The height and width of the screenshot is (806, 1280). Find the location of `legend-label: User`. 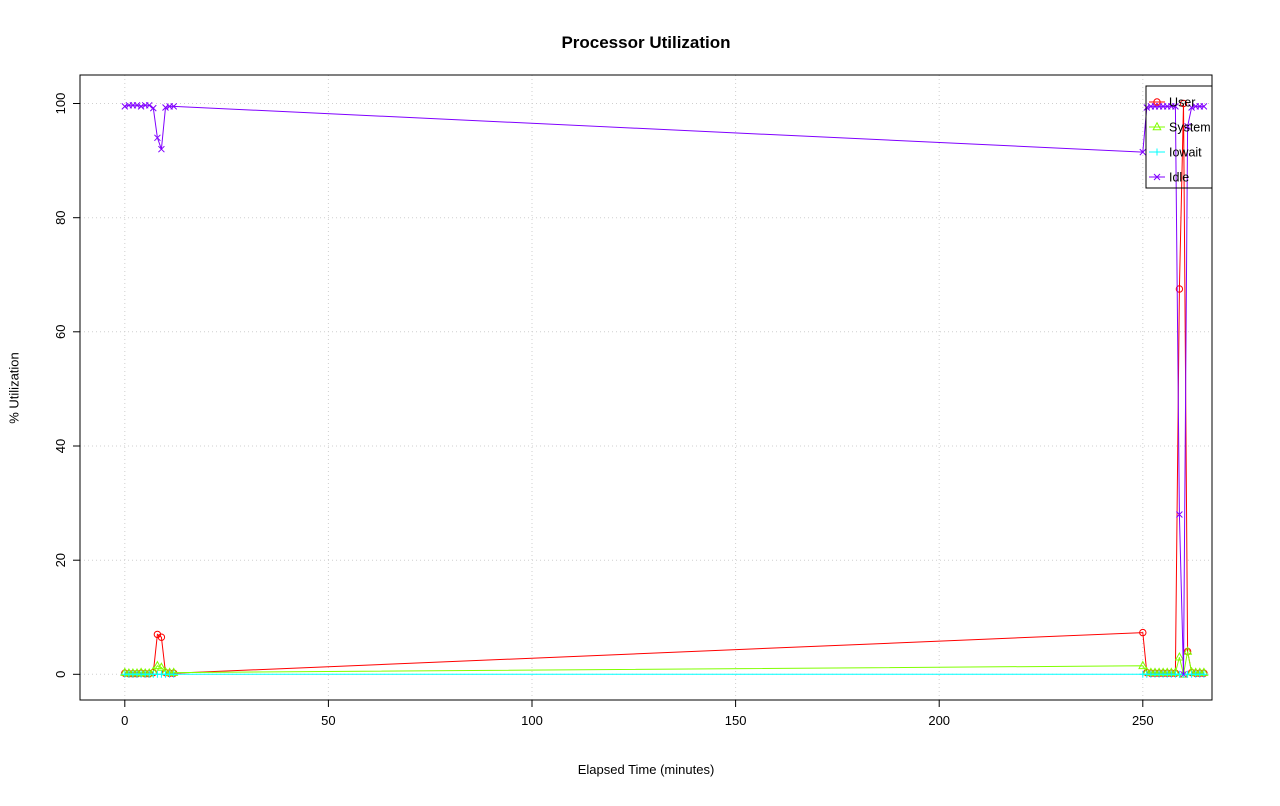

legend-label: User is located at coordinates (1182, 103).